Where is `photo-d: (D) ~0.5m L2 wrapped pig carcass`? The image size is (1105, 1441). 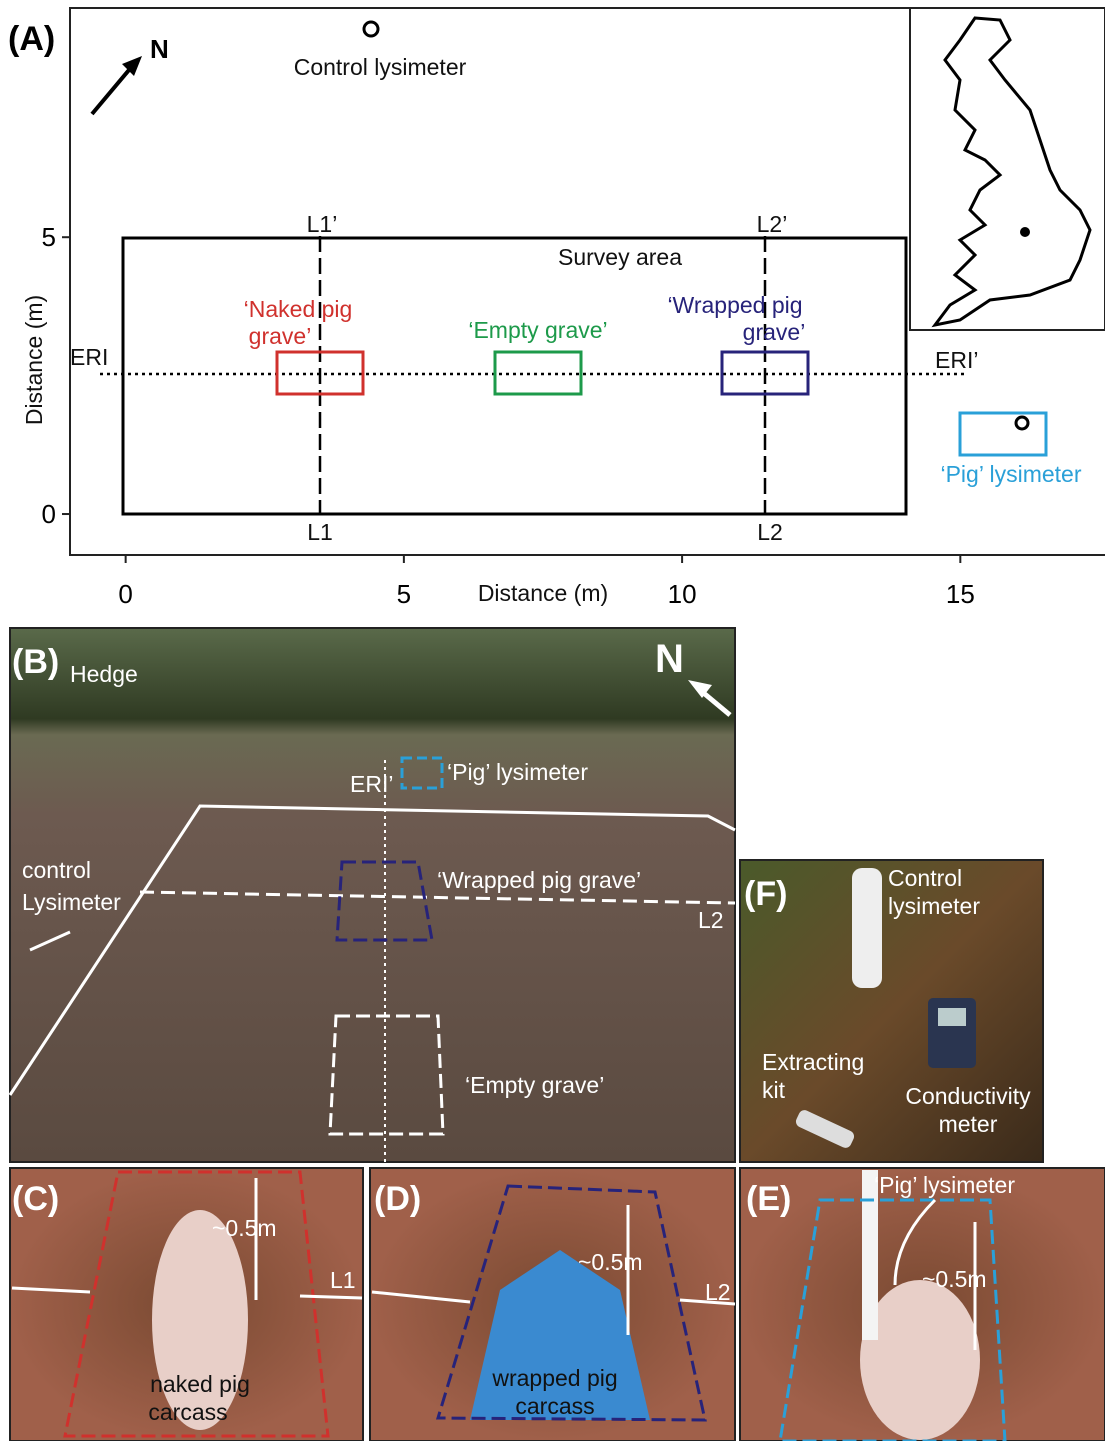 photo-d: (D) ~0.5m L2 wrapped pig carcass is located at coordinates (552, 1304).